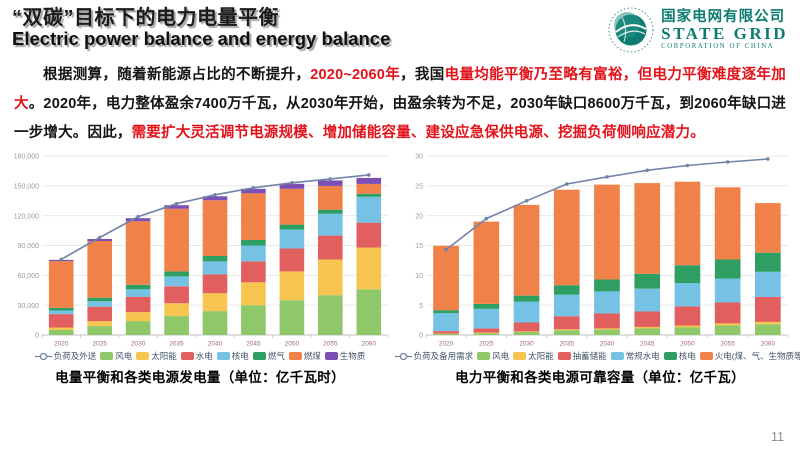 The height and width of the screenshot is (450, 800). Describe the element at coordinates (419, 276) in the screenshot. I see `svg-text: 10` at that location.